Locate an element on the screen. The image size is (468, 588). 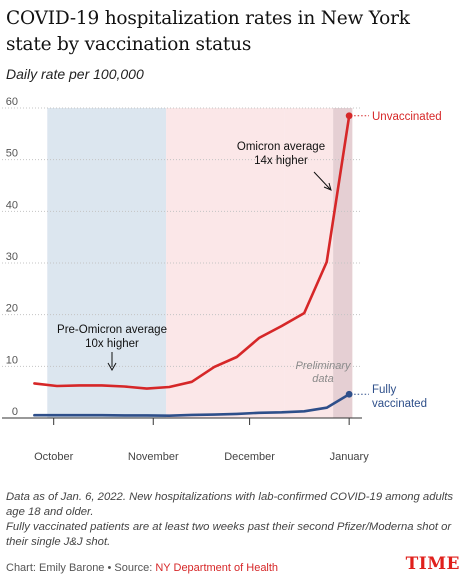
y-tick-0: 0 is located at coordinates (15, 412).